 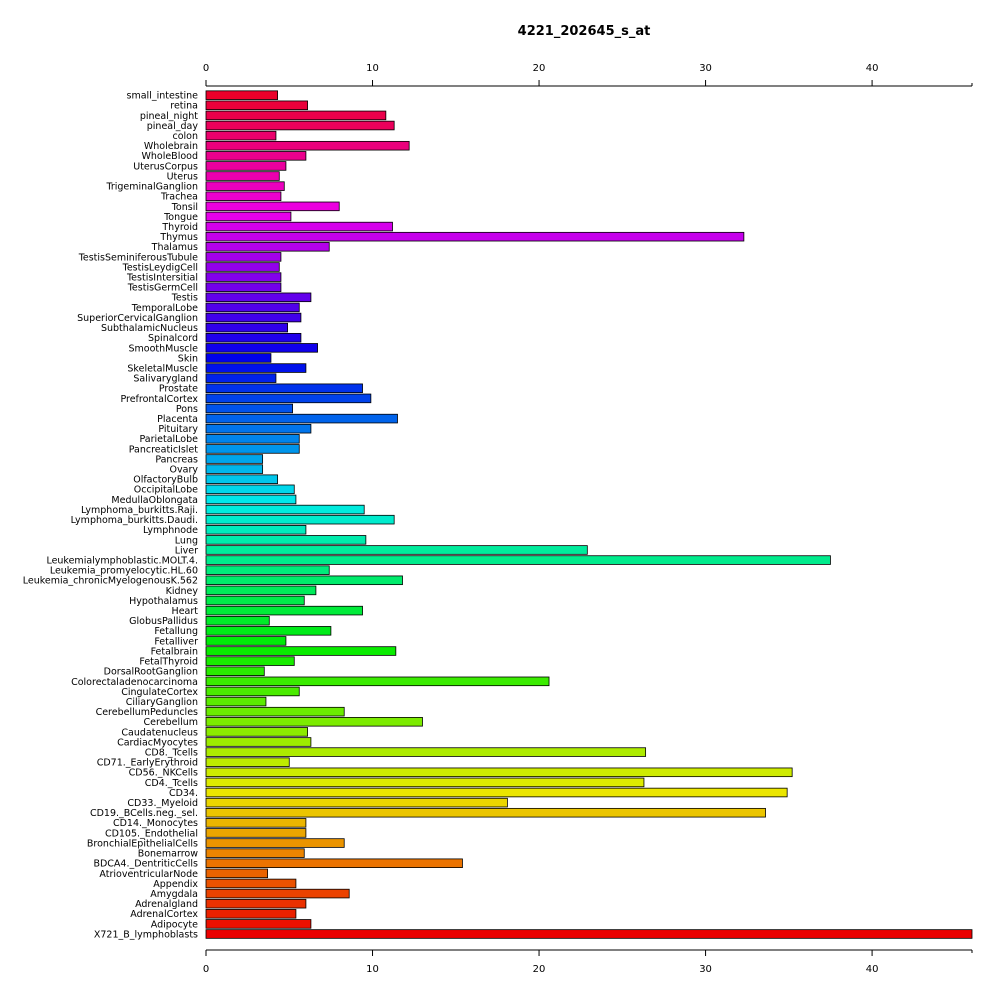 I want to click on category-label: BDCA4._DentriticCells, so click(x=145, y=864).